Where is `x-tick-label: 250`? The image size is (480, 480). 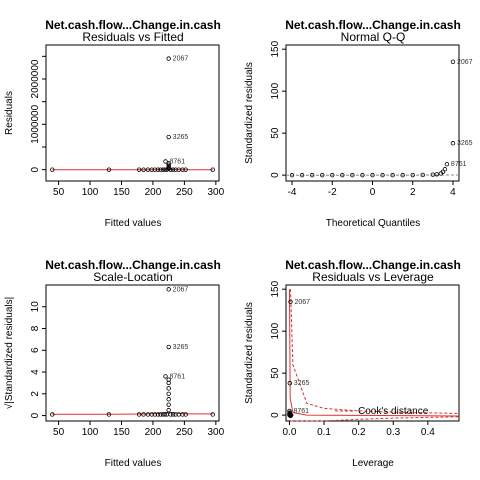 x-tick-label: 250 is located at coordinates (184, 432).